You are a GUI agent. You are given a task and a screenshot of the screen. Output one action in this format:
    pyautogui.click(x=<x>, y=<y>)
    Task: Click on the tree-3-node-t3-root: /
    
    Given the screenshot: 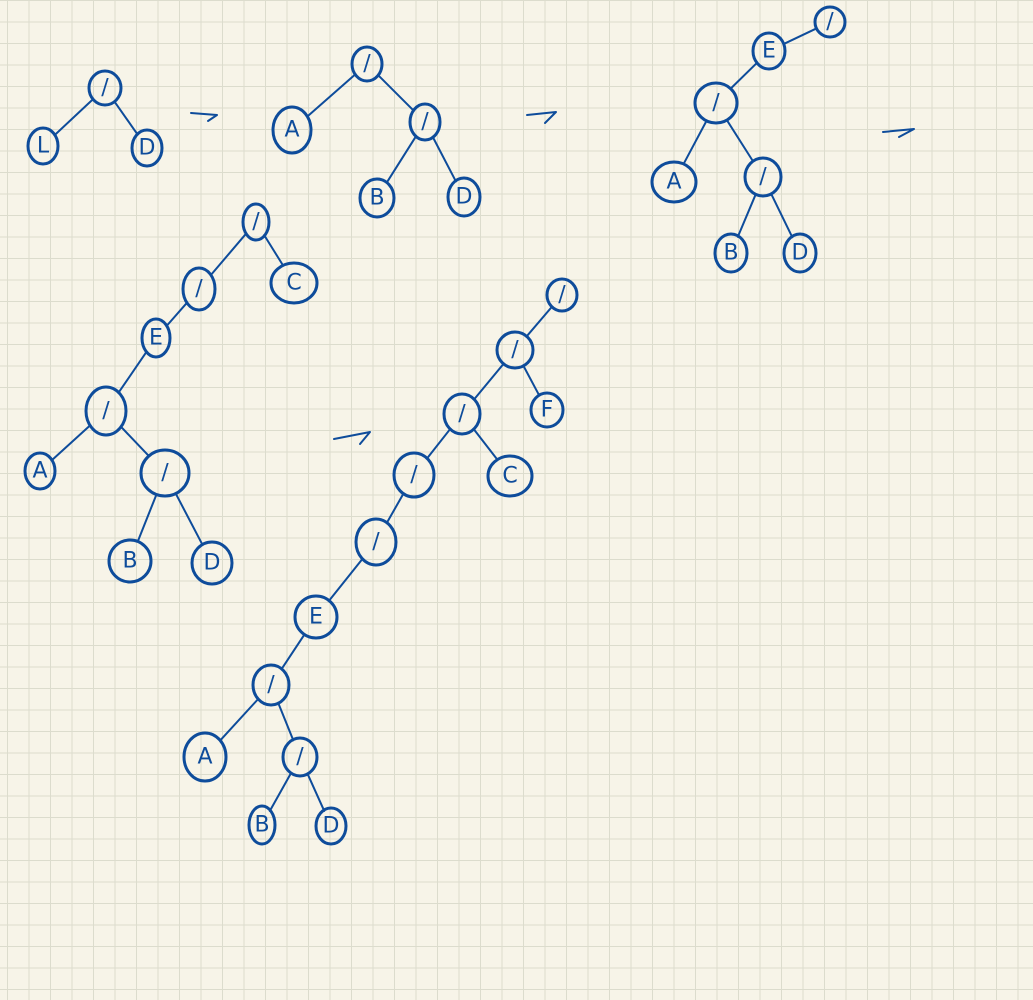 What is the action you would take?
    pyautogui.click(x=830, y=22)
    